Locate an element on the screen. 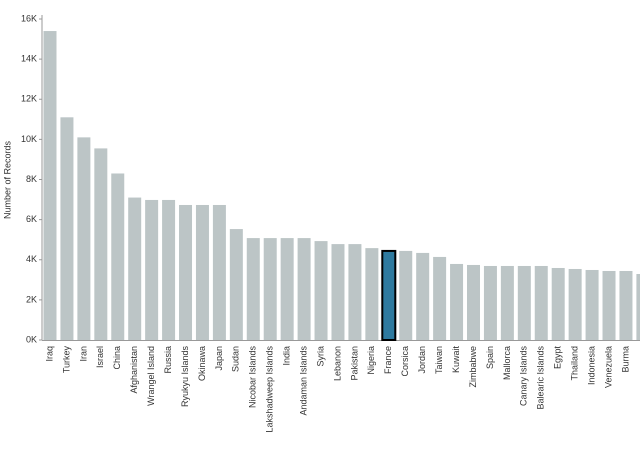 Image resolution: width=640 pixels, height=467 pixels. x-tick-label: Afghanistan is located at coordinates (134, 370).